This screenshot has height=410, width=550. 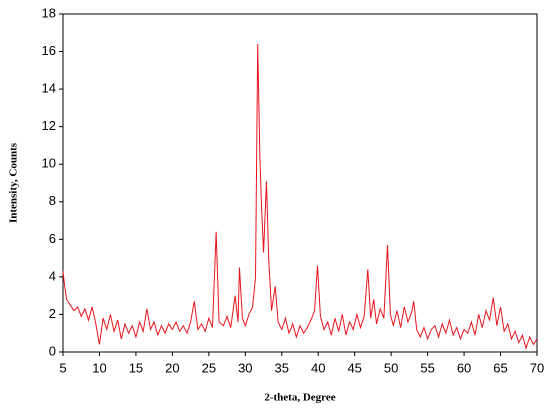 I want to click on x-tick-label: 30, so click(x=245, y=367).